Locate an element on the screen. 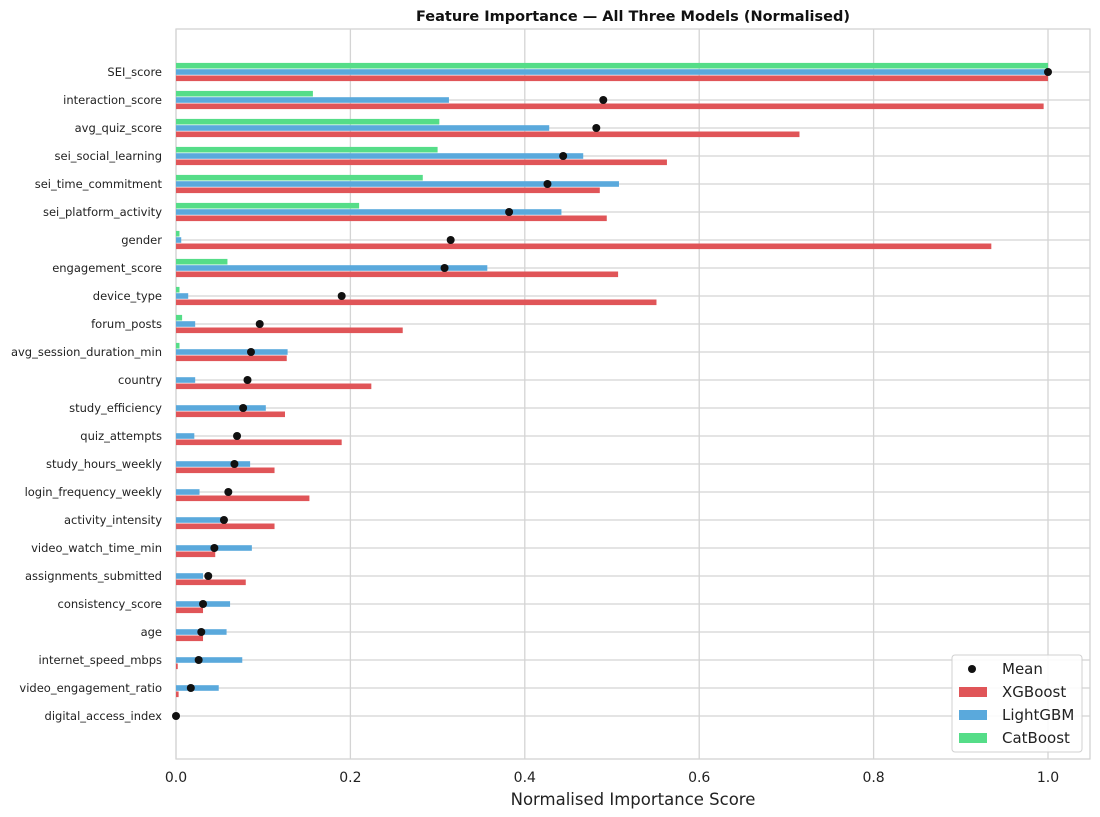 This screenshot has width=1100, height=817. y-tick-label: video_watch_time_min is located at coordinates (96, 548).